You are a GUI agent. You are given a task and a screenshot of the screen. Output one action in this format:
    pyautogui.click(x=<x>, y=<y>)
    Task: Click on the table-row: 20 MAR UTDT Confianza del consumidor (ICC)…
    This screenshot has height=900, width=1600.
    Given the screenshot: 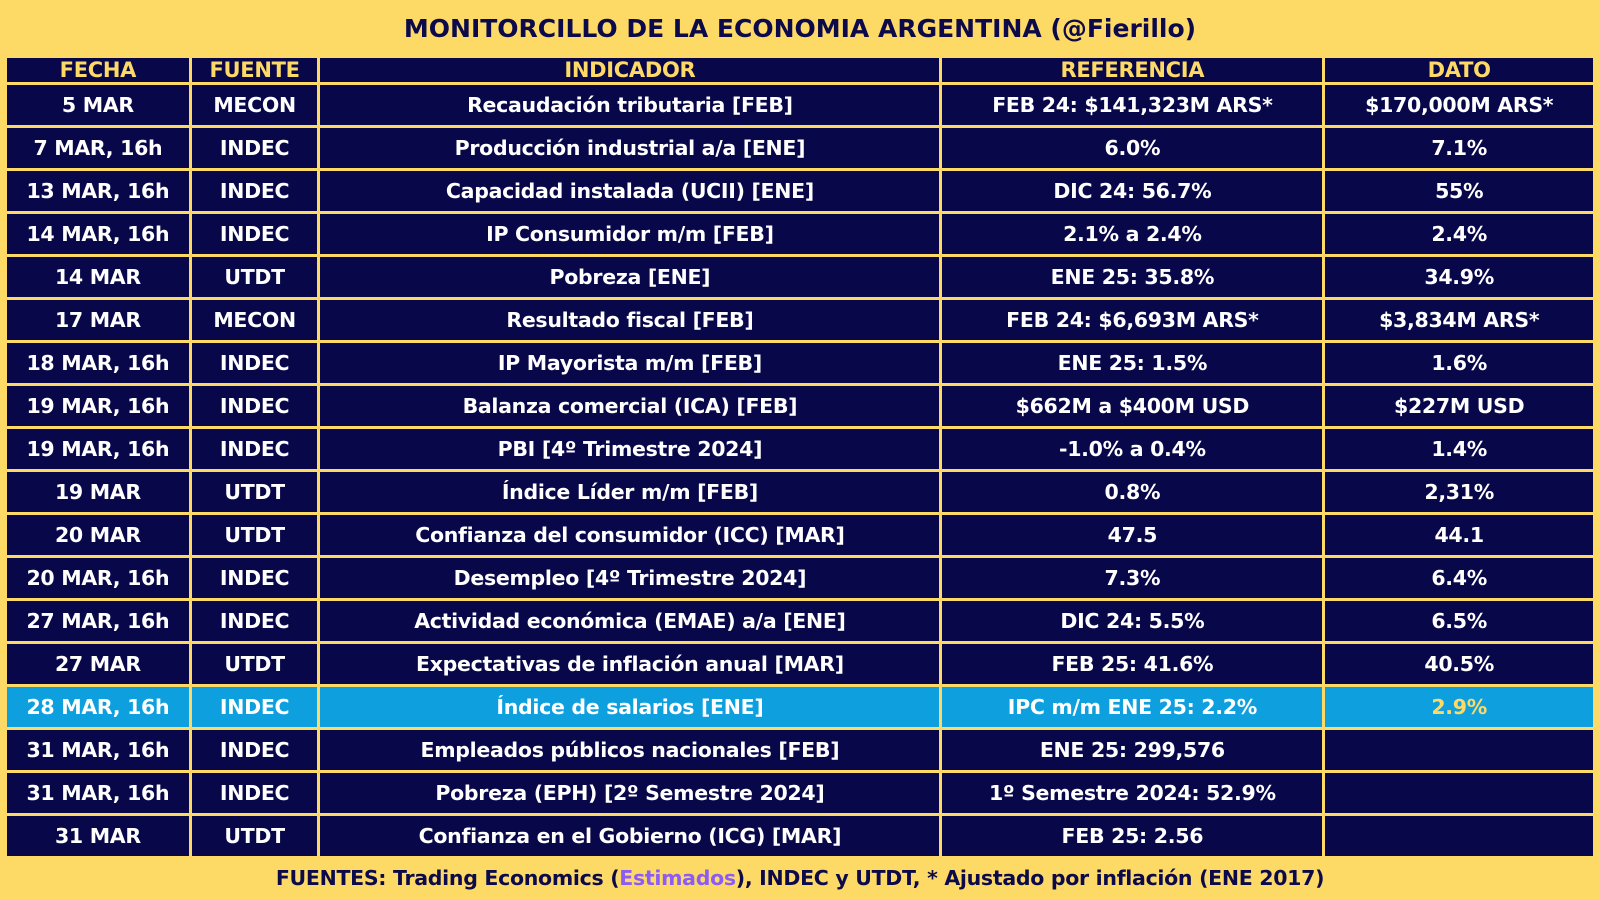 What is the action you would take?
    pyautogui.click(x=800, y=535)
    